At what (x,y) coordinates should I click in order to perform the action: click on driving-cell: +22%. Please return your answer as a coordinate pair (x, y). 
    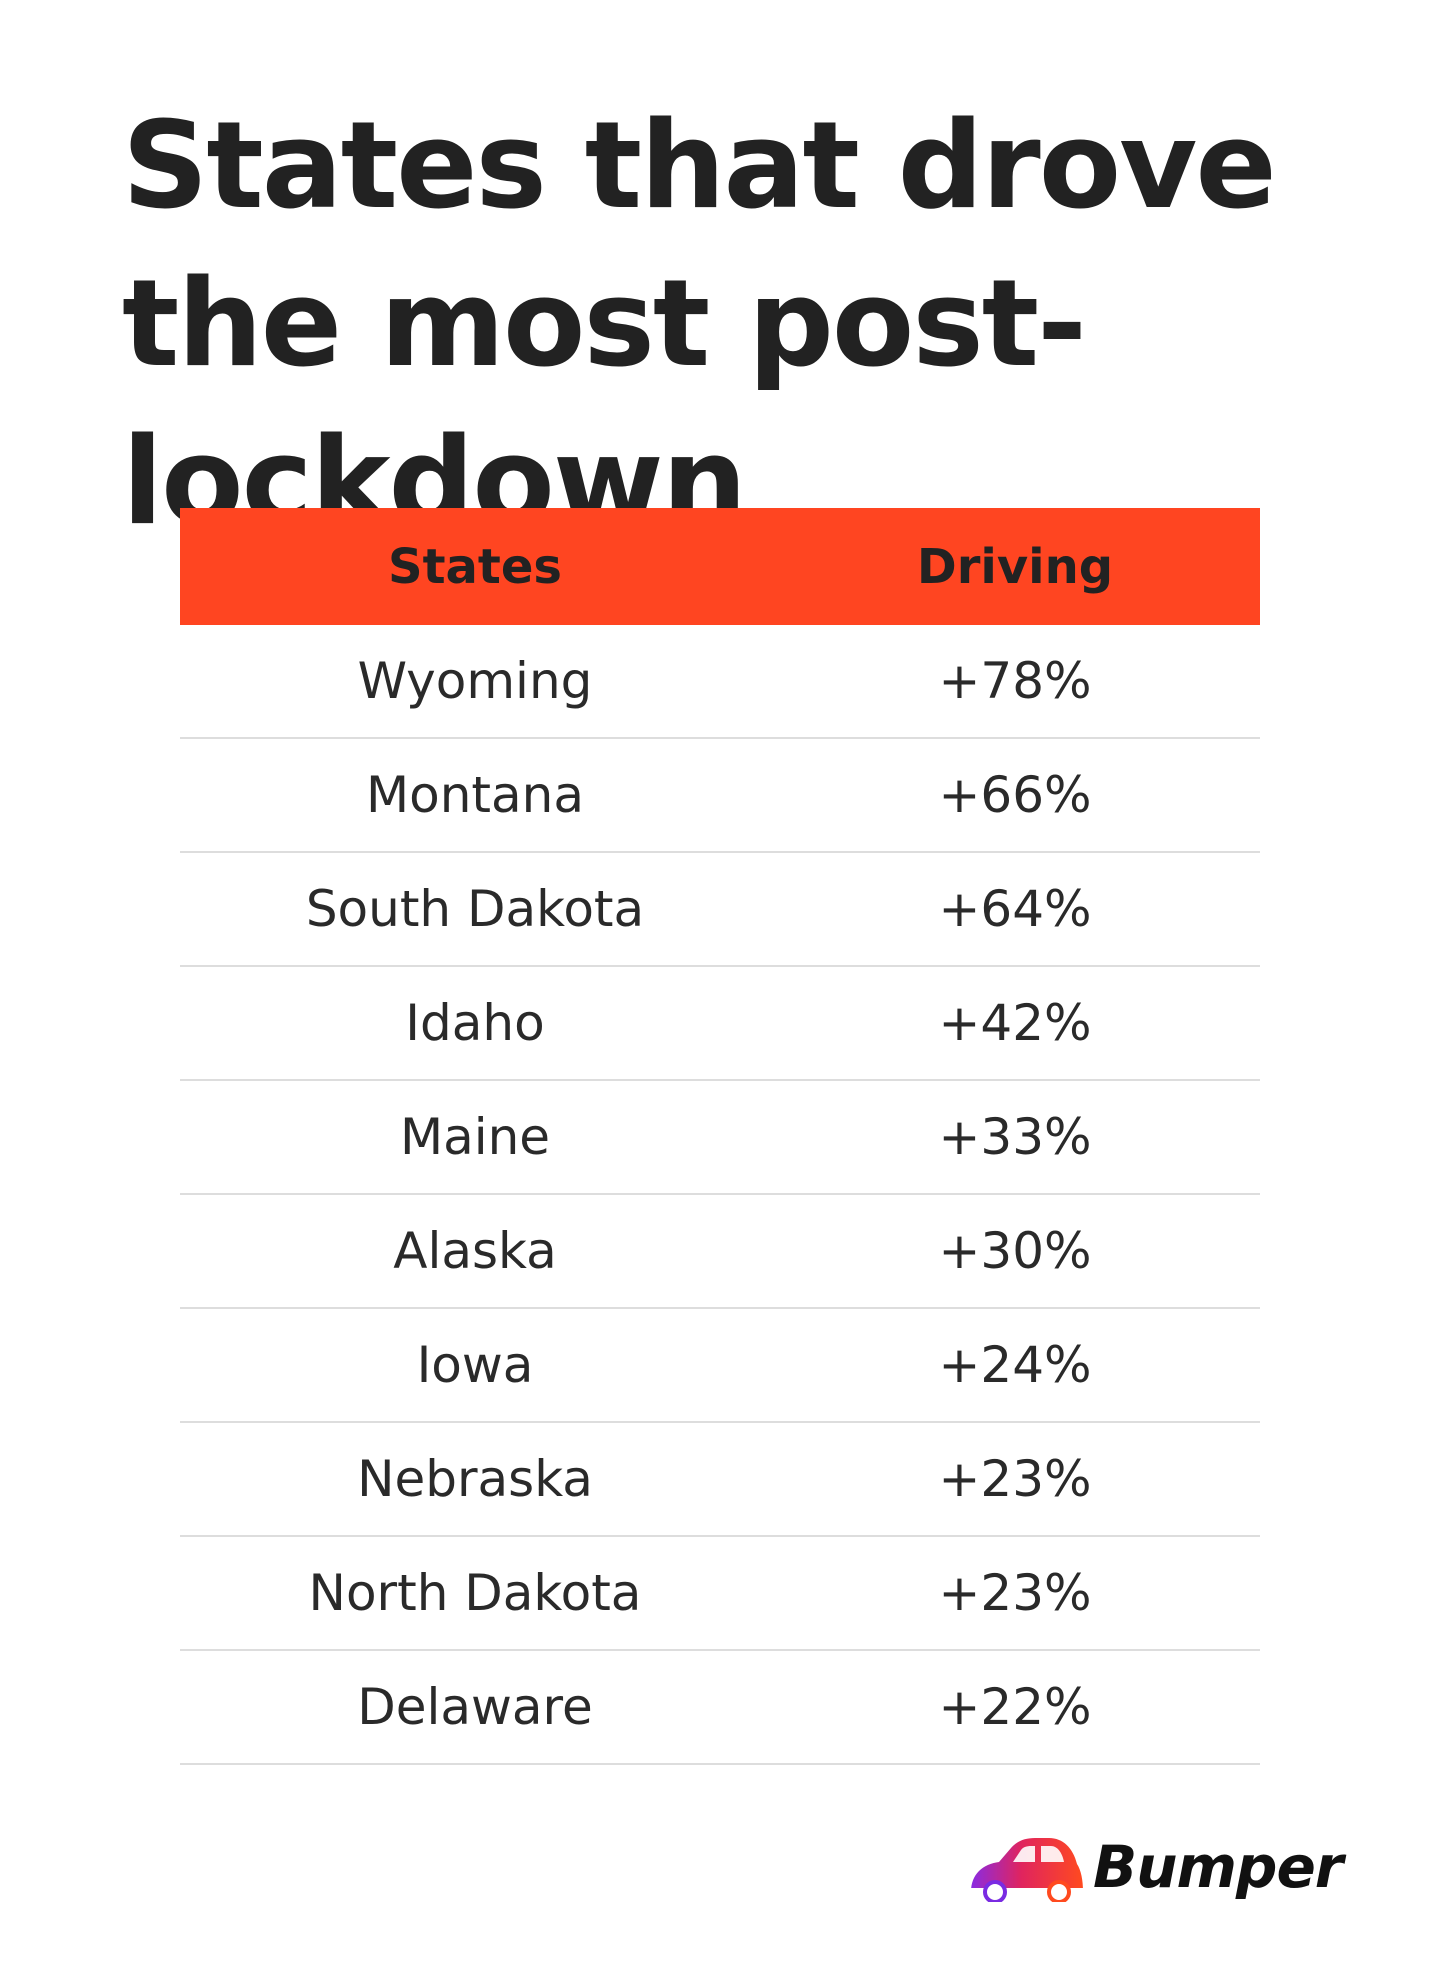
    Looking at the image, I should click on (1015, 1707).